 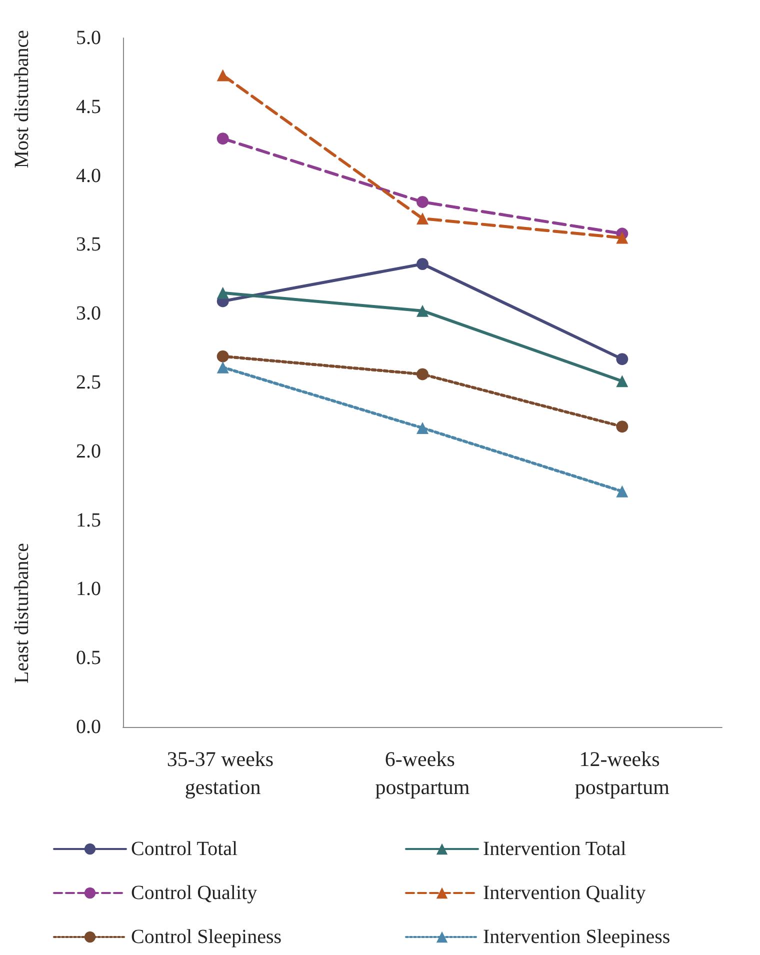 I want to click on legend-label: Control Sleepiness, so click(x=206, y=937).